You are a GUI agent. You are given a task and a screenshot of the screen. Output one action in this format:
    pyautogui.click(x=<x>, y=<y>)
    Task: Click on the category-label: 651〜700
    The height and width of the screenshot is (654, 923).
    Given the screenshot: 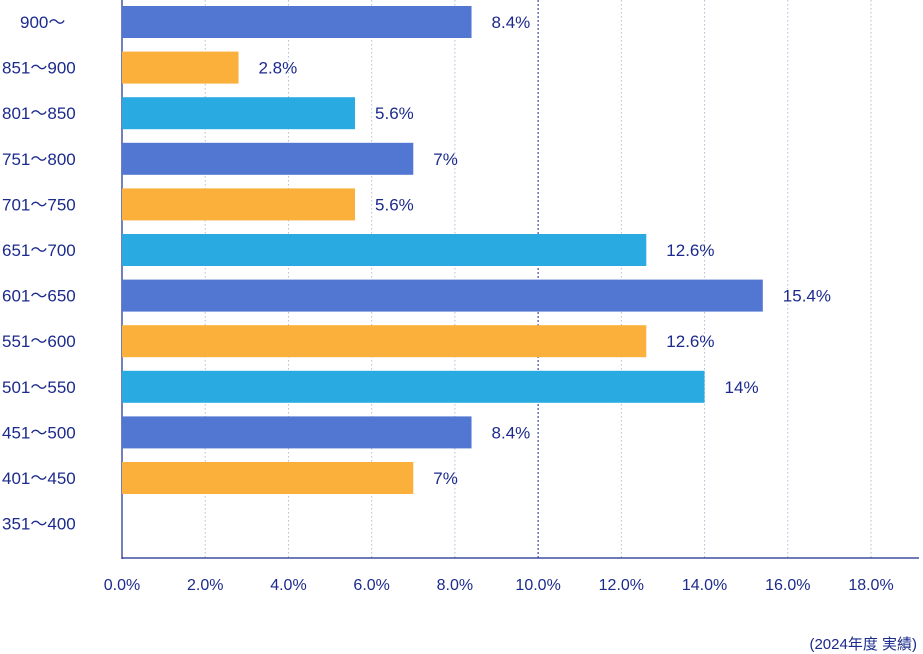 What is the action you would take?
    pyautogui.click(x=39, y=250)
    